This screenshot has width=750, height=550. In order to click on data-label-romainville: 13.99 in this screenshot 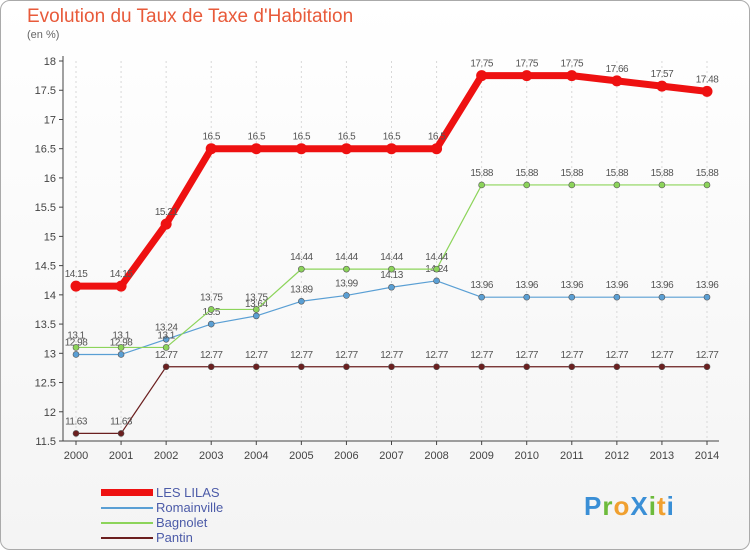, I will do `click(346, 283)`.